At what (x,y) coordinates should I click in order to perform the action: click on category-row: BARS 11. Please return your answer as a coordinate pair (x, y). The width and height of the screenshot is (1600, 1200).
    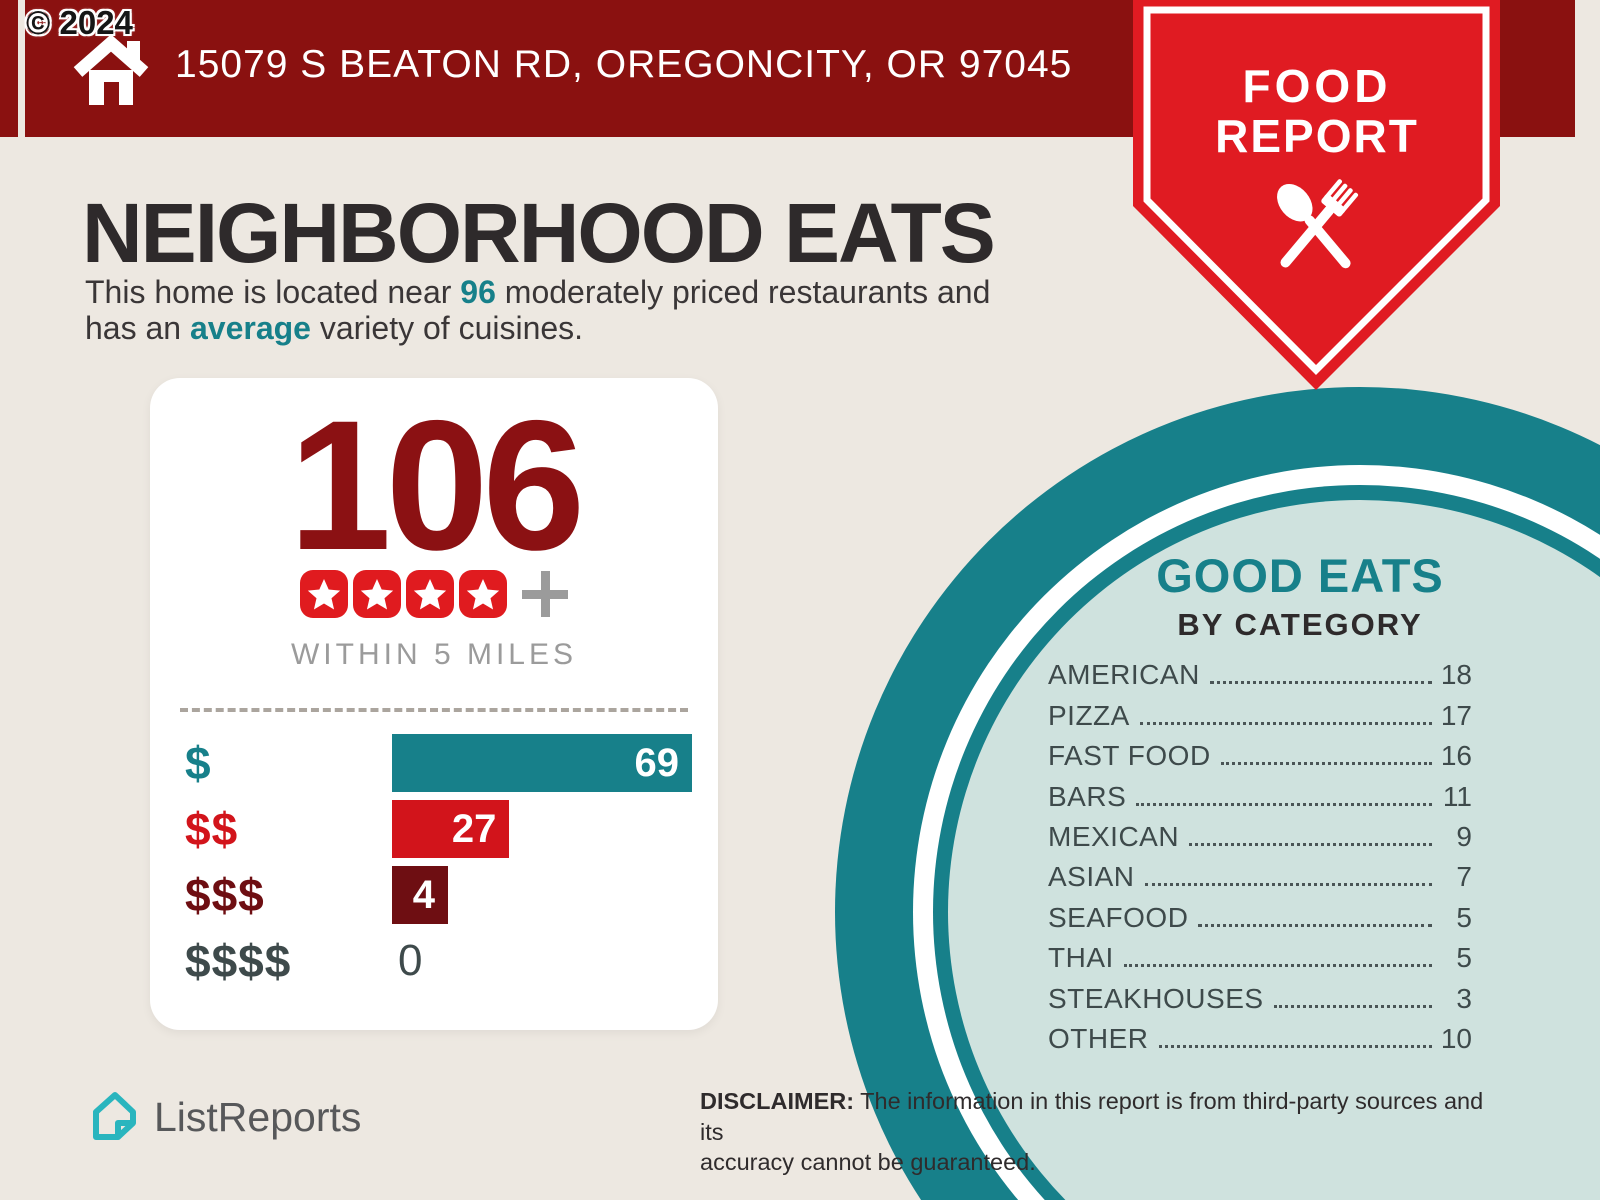
    Looking at the image, I should click on (1260, 792).